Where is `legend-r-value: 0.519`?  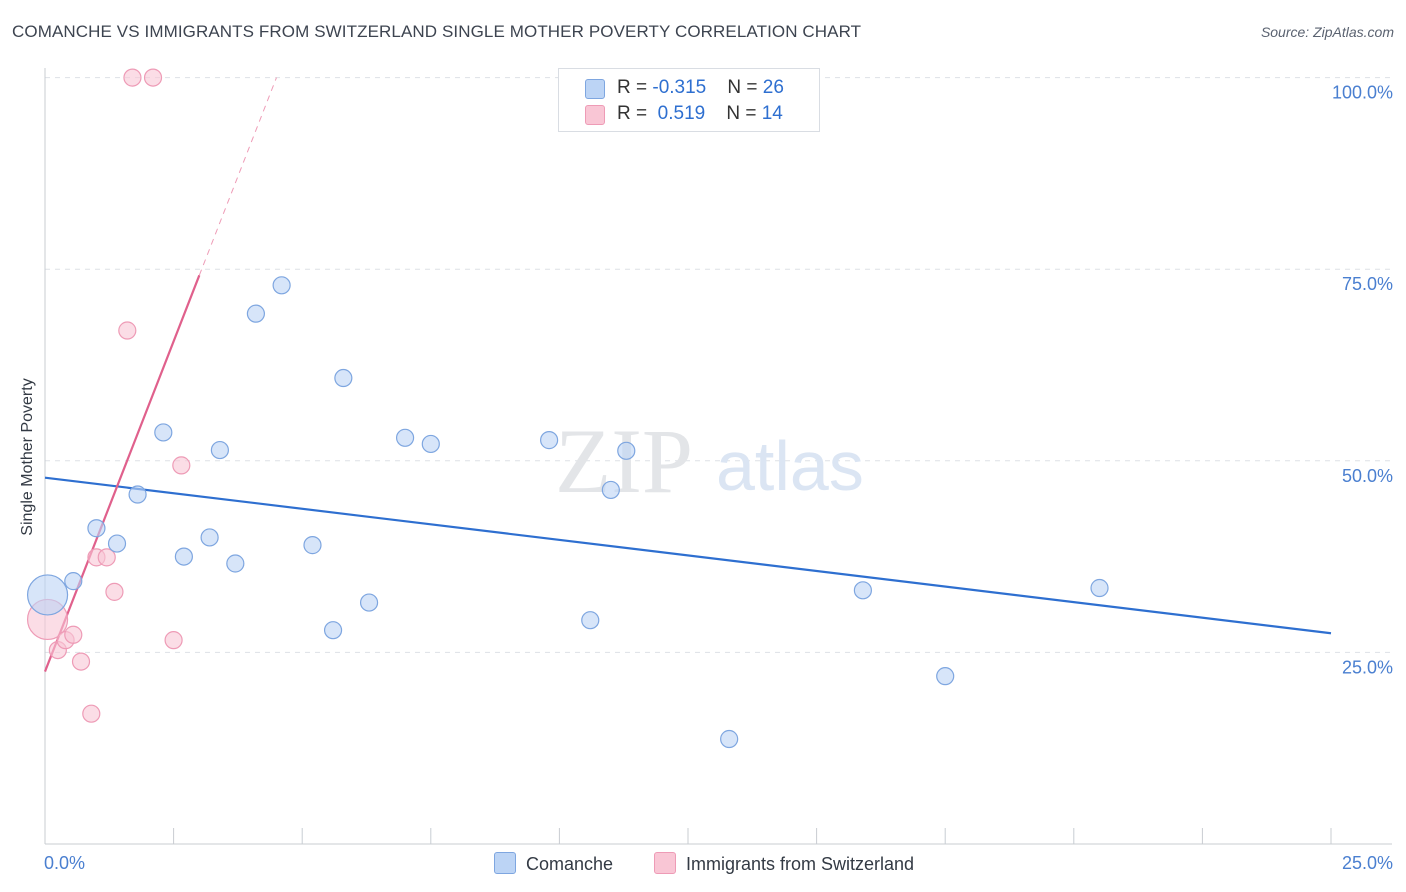 legend-r-value: 0.519 is located at coordinates (681, 113).